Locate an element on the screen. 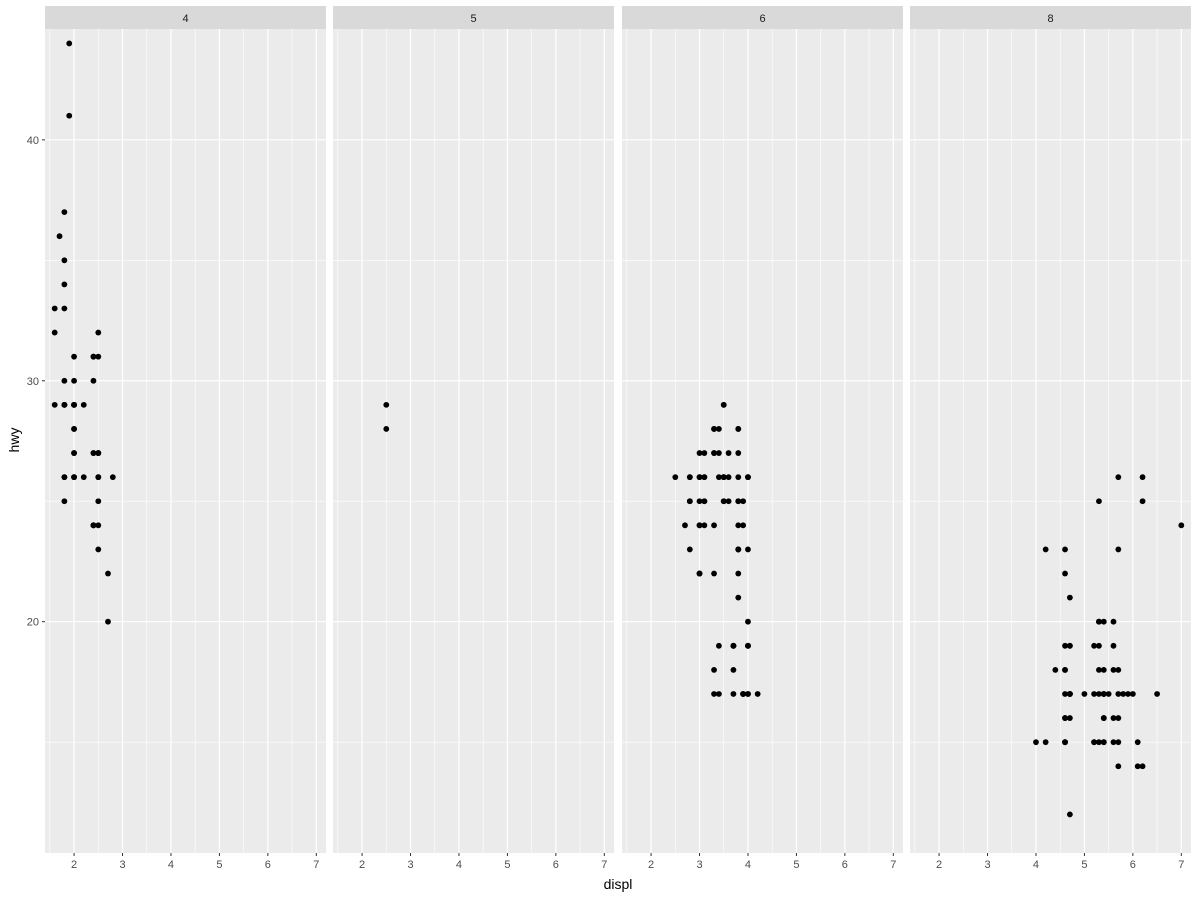 This screenshot has height=899, width=1199. y-tick-label: 20 is located at coordinates (33, 623).